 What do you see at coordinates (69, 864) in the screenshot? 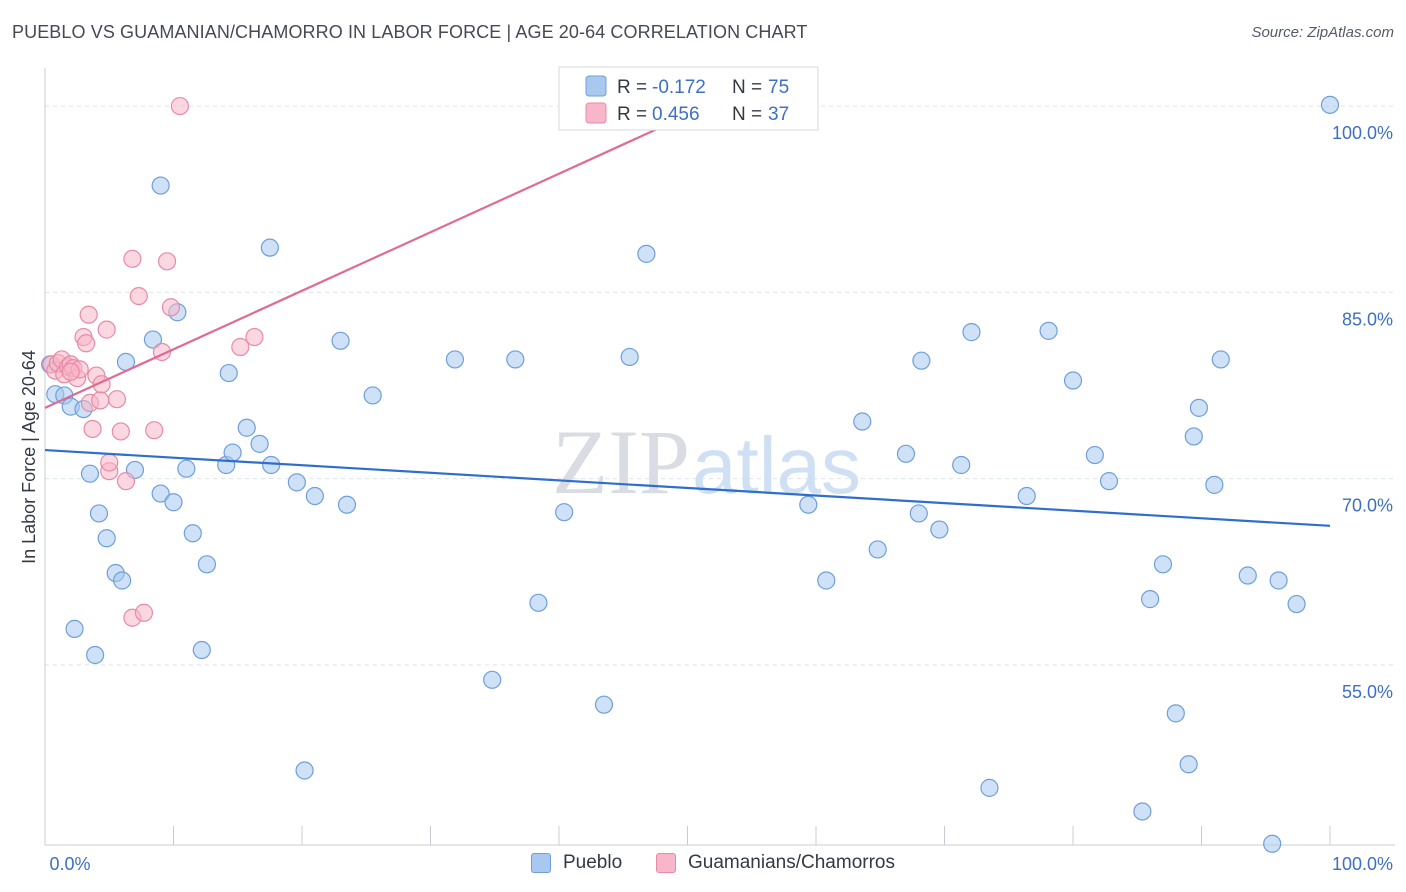
I see `x-tick-label: 0.0%` at bounding box center [69, 864].